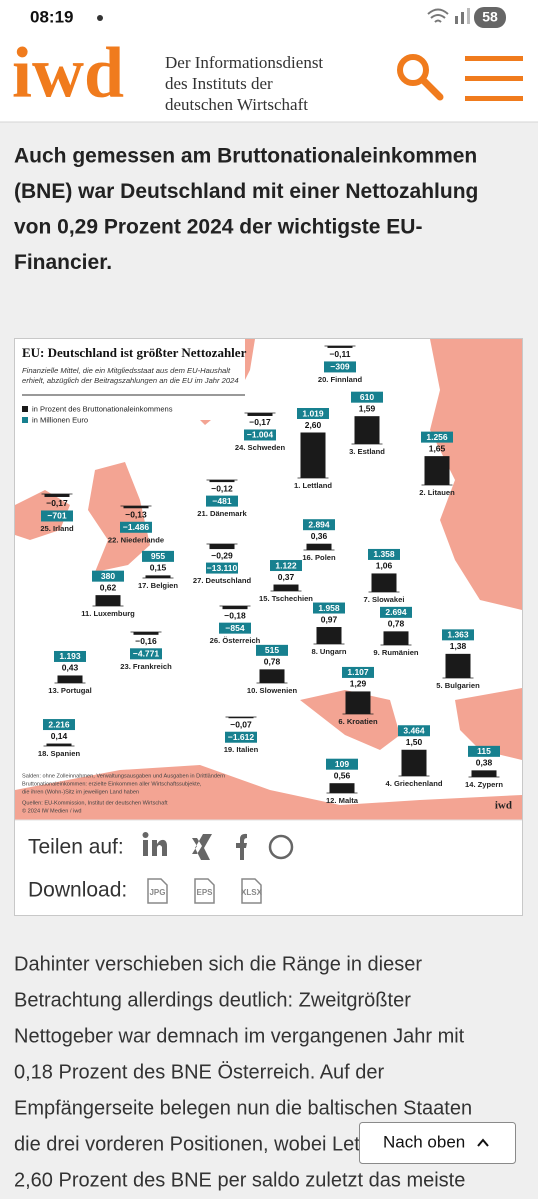 The width and height of the screenshot is (538, 1199). I want to click on country-label: 13. Portugal, so click(69, 690).